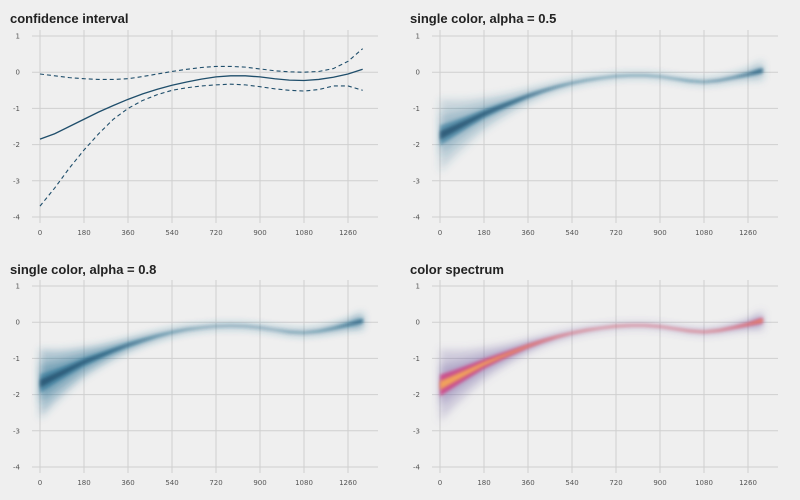 The width and height of the screenshot is (800, 500). Describe the element at coordinates (201, 104) in the screenshot. I see `series-line-mean` at that location.